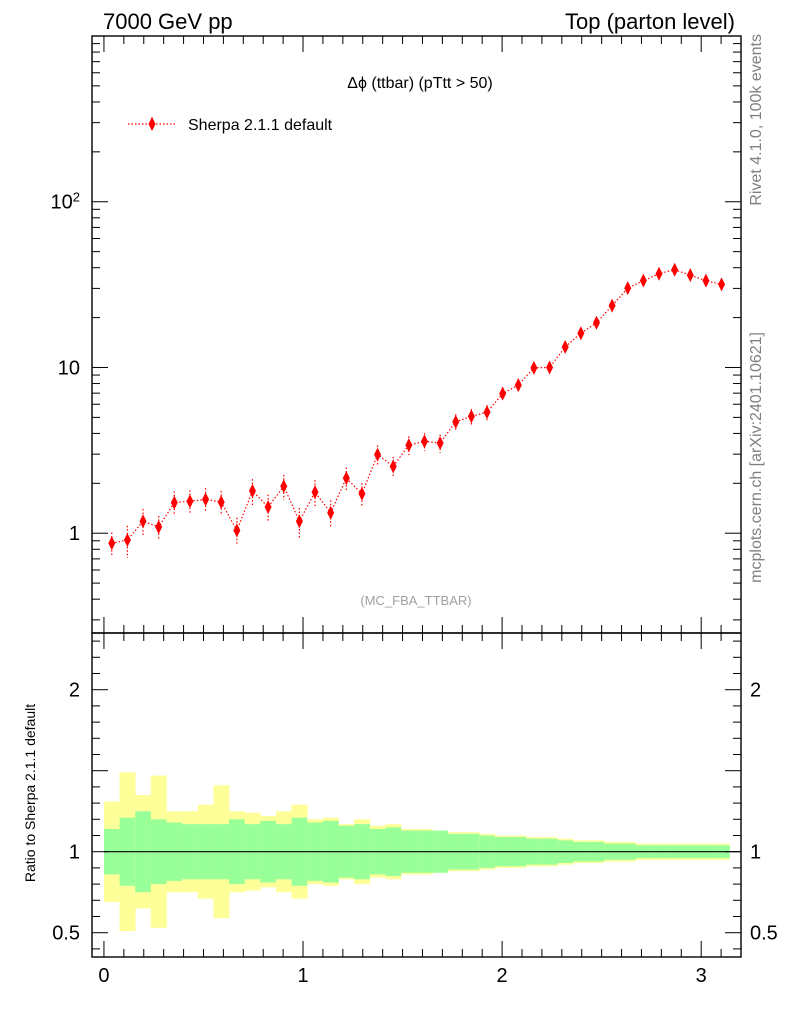  I want to click on ratio-ytick-label-left: 1, so click(74, 853).